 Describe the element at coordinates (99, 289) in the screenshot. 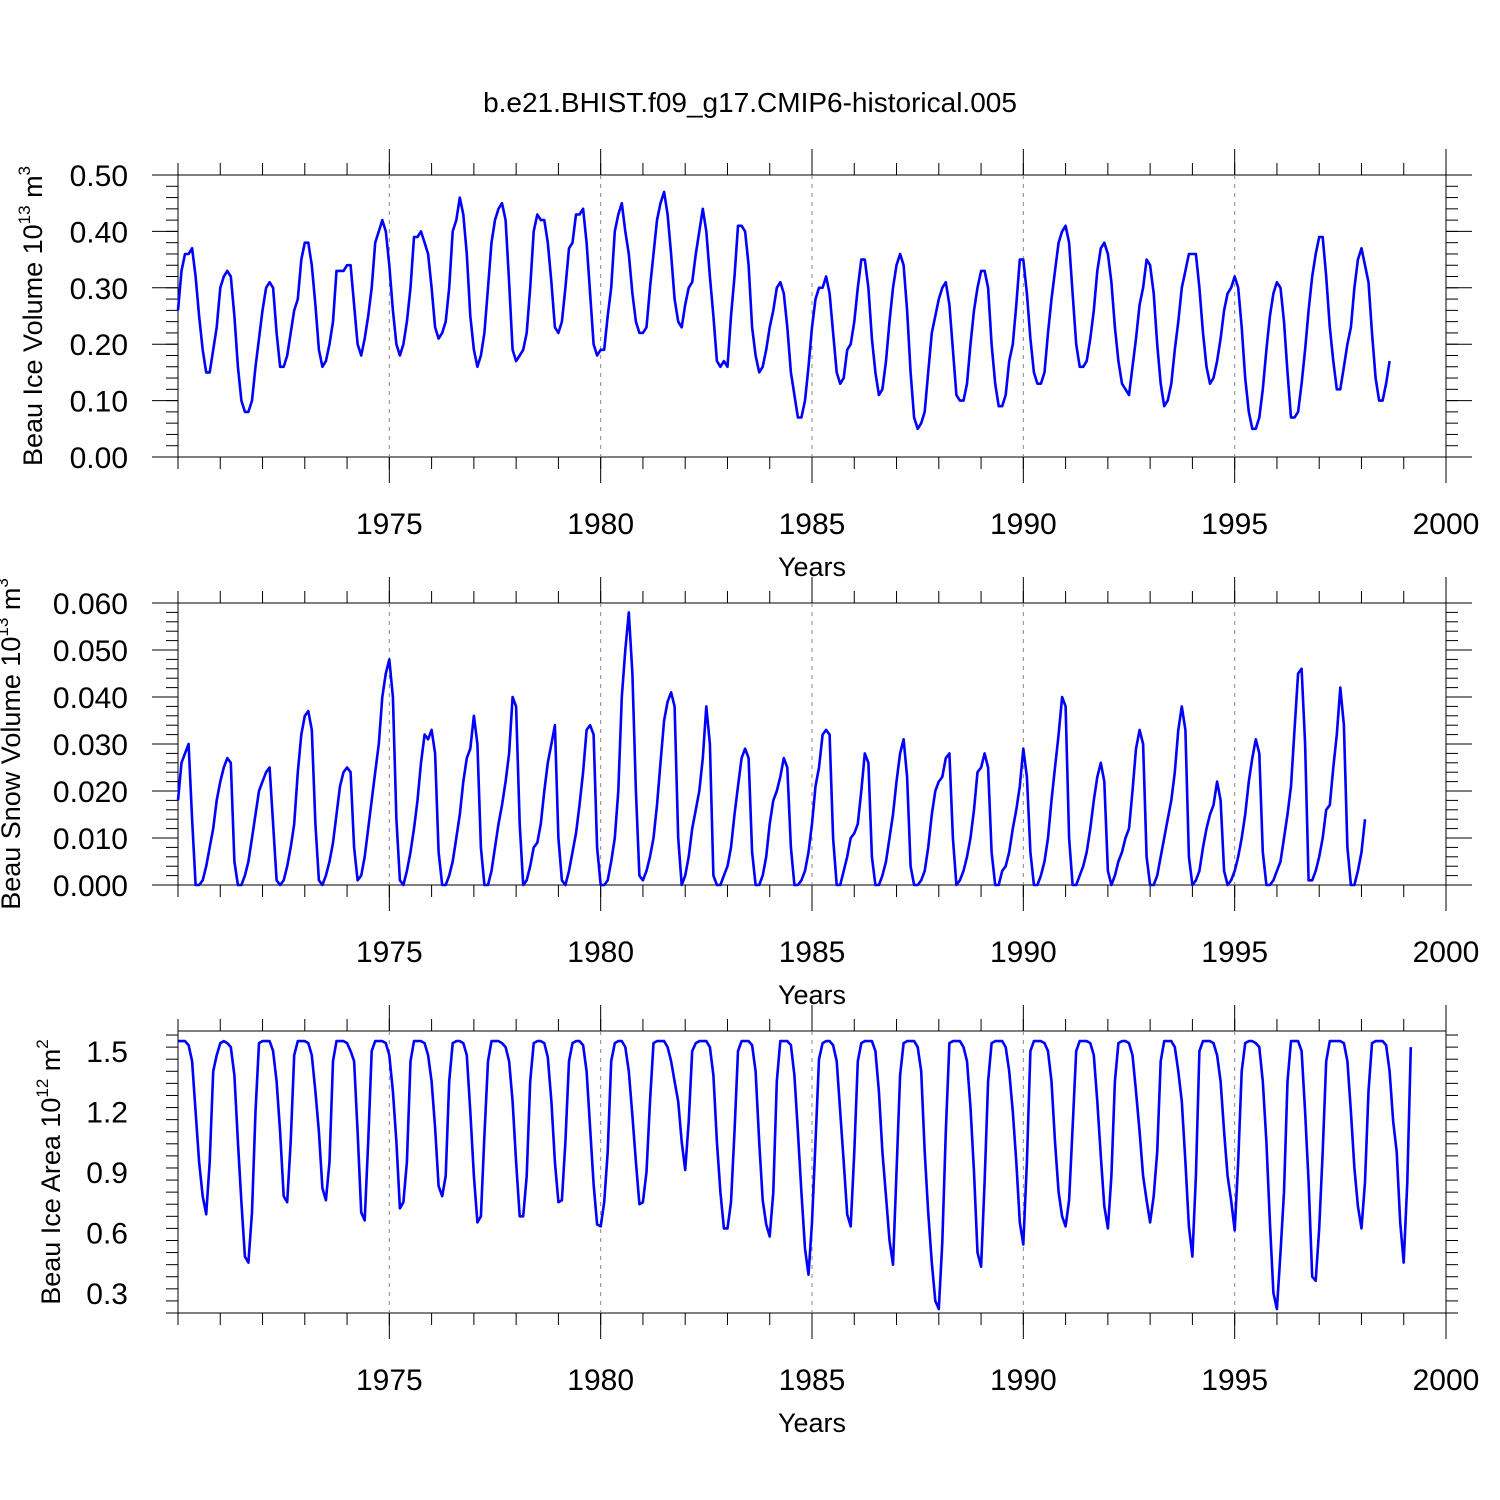

I see `ice-volume-ytick-label: 0.30` at that location.